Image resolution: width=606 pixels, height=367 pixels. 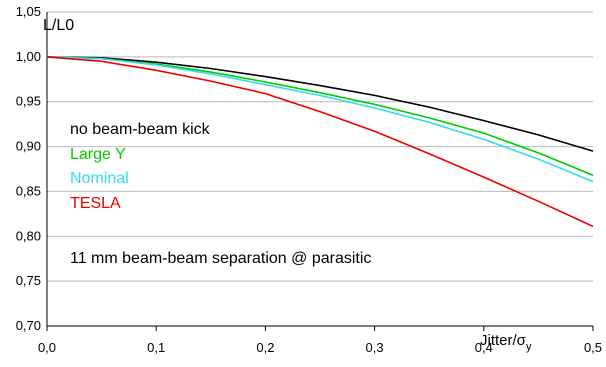 What do you see at coordinates (140, 166) in the screenshot?
I see `legend: no beam-beam kick Large Y Nominal TESLA` at bounding box center [140, 166].